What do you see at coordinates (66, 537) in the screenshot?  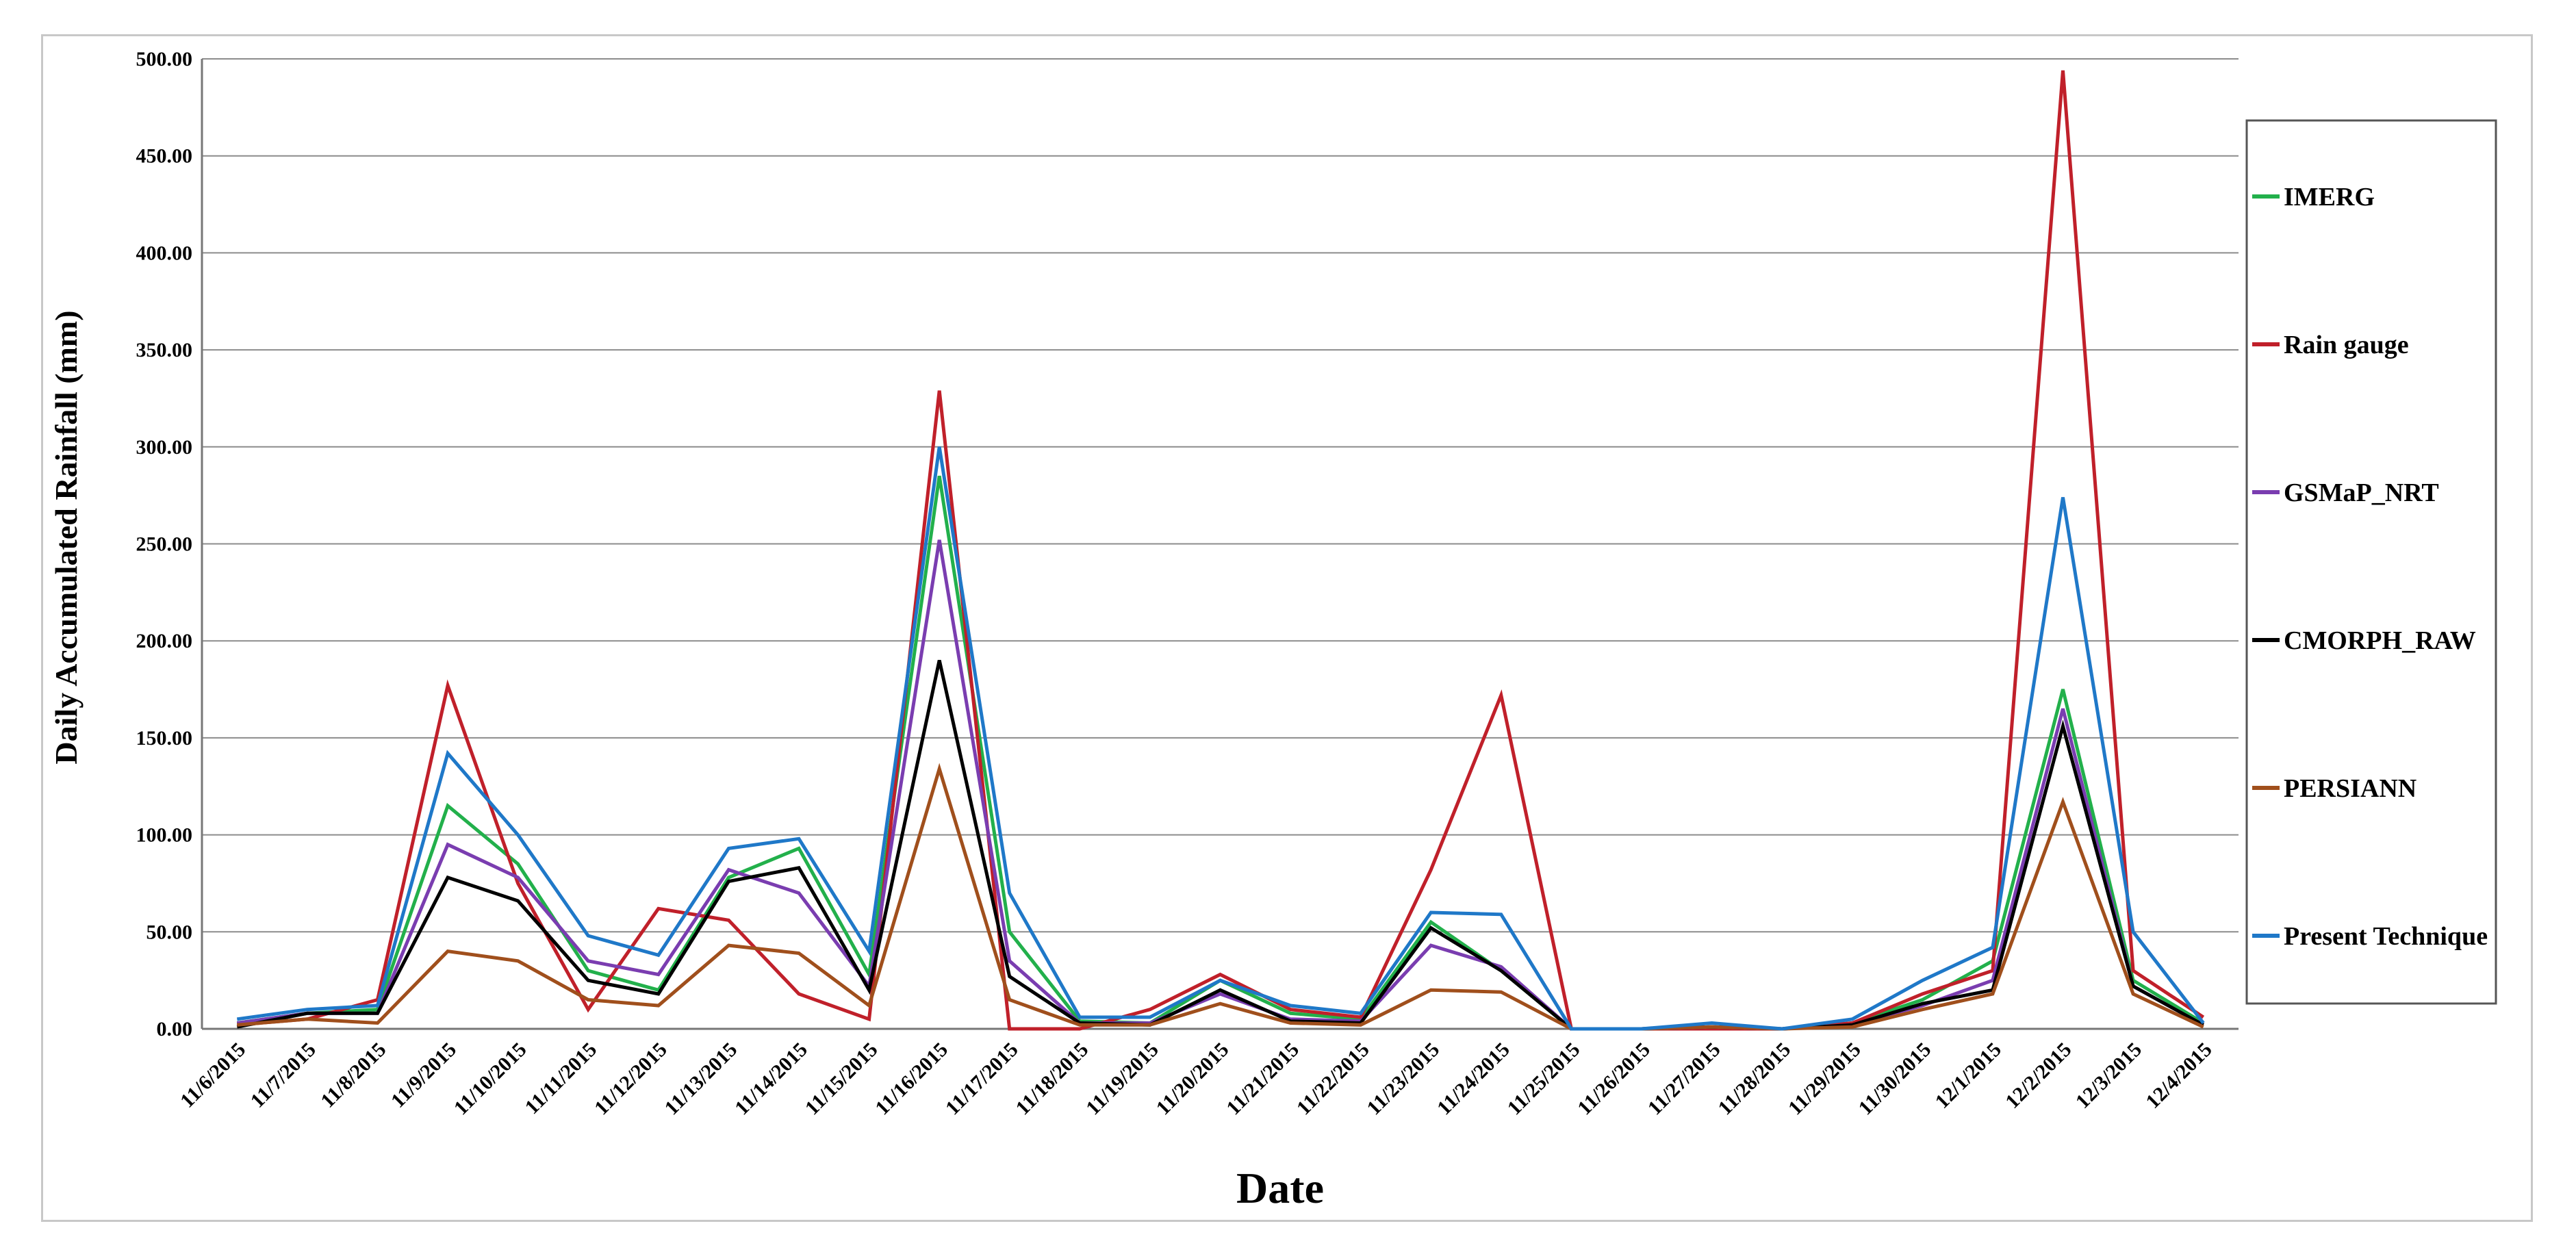 I see `y-axis-title: Daily Accumulated Rainfall (mm)` at bounding box center [66, 537].